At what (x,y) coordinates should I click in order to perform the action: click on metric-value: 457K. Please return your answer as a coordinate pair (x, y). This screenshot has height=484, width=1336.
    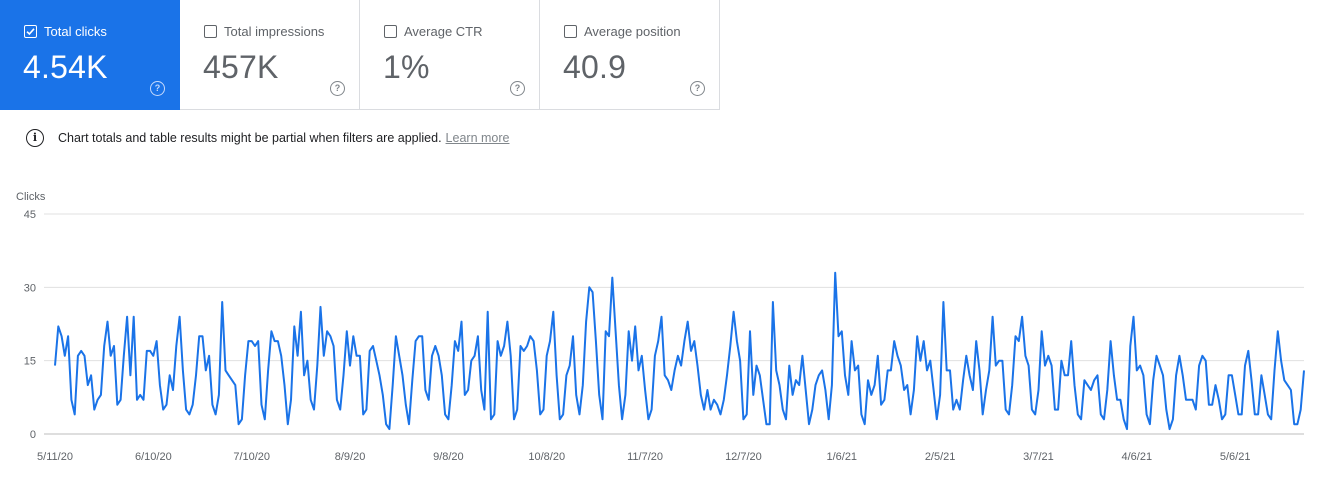
    Looking at the image, I should click on (241, 67).